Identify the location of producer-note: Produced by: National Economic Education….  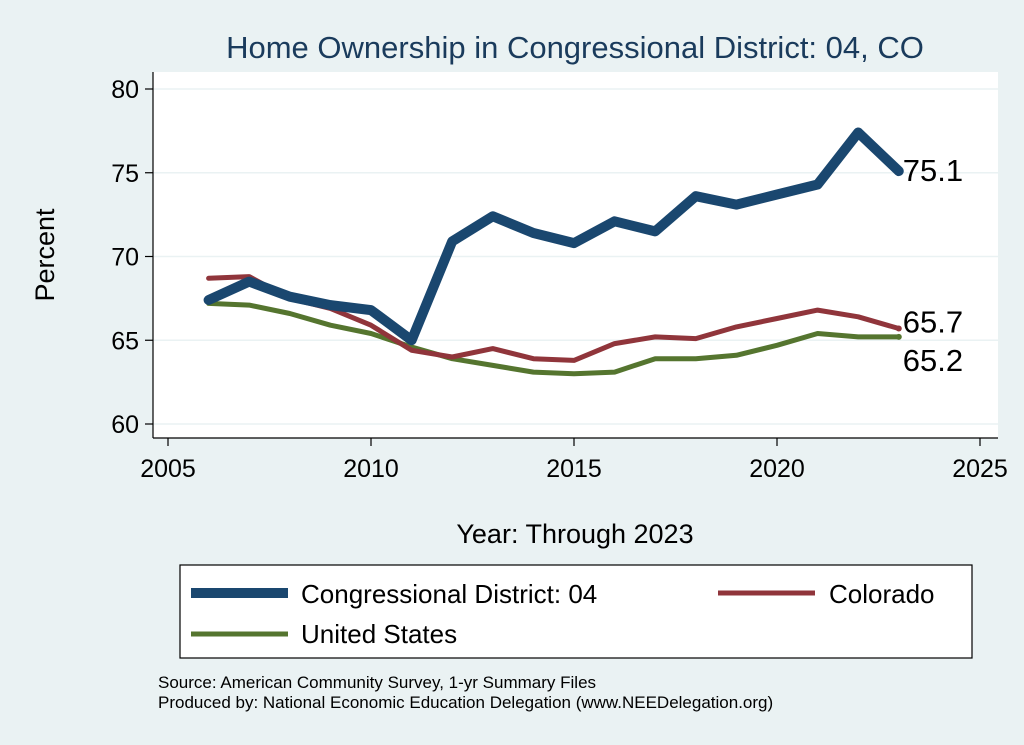
(465, 702).